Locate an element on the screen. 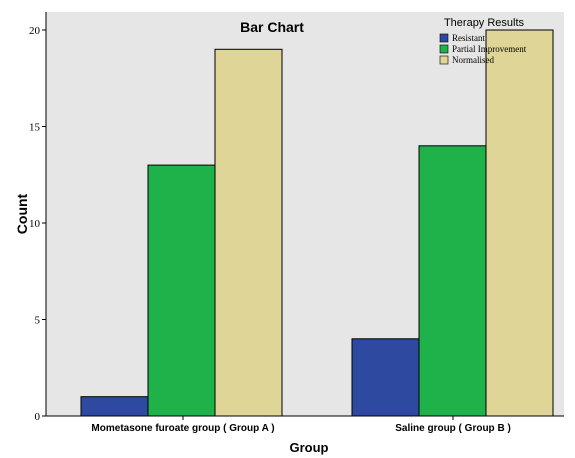 The image size is (575, 458). y-axis: 0 5 10 15 20 is located at coordinates (38, 217).